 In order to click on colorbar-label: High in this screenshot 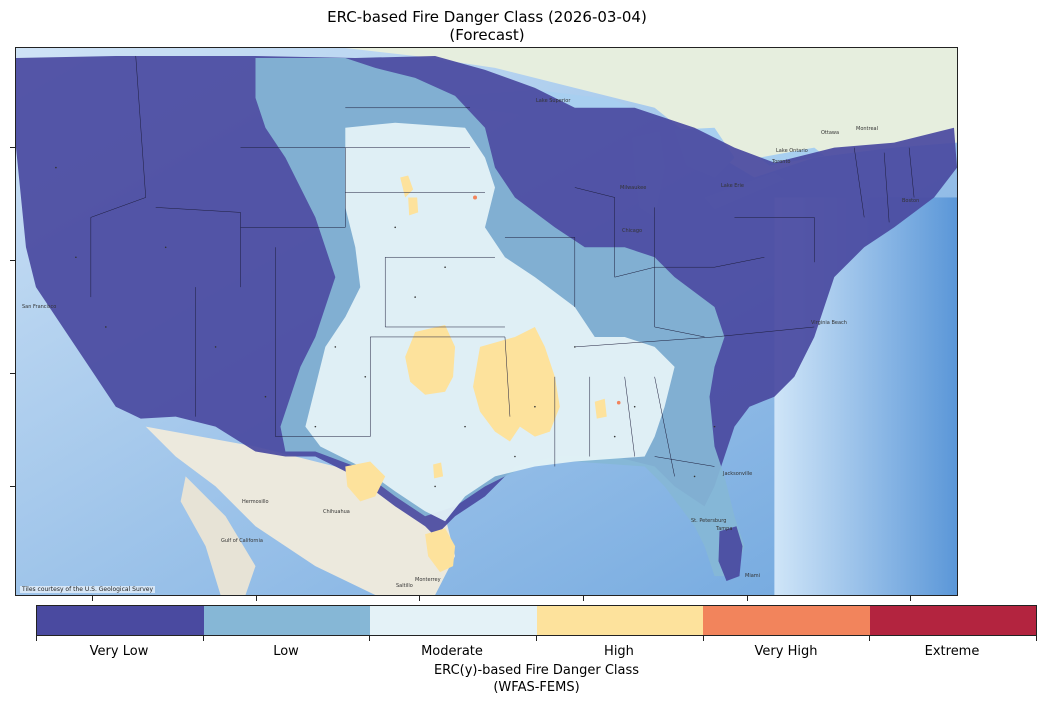, I will do `click(619, 651)`.